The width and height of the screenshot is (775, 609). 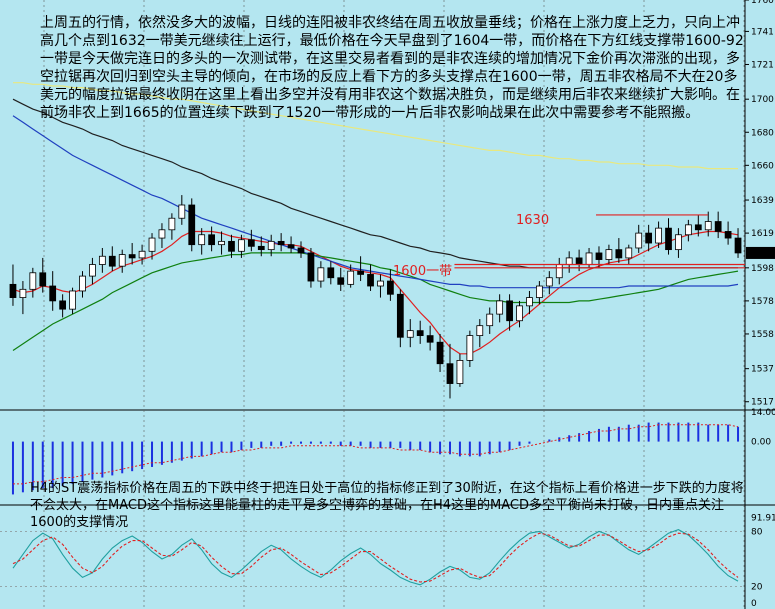 I want to click on price-tick-label: 1741, so click(x=762, y=32).